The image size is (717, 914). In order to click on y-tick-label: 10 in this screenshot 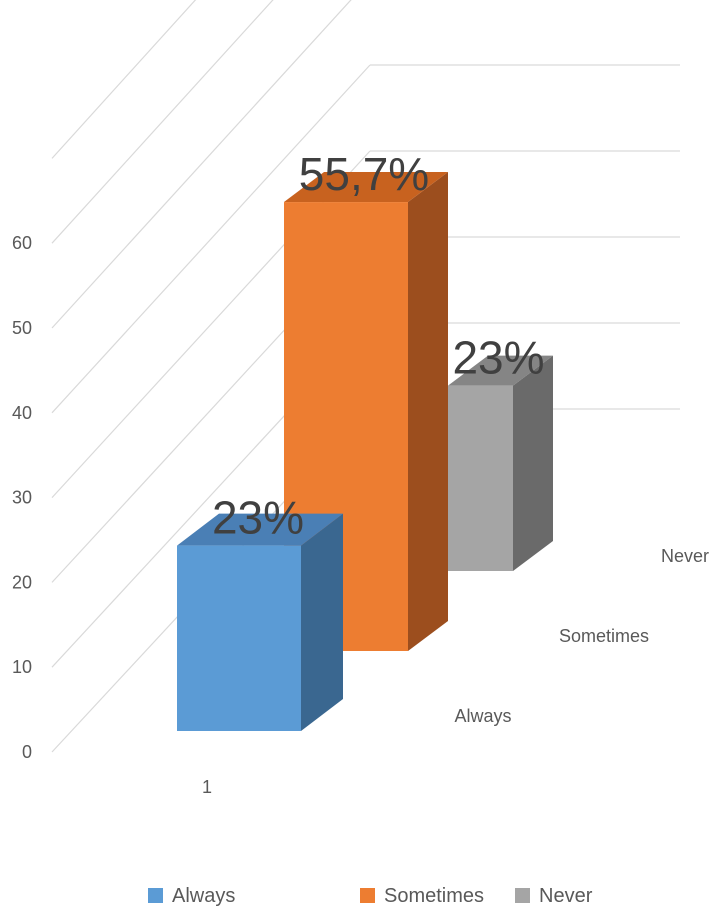, I will do `click(22, 667)`.